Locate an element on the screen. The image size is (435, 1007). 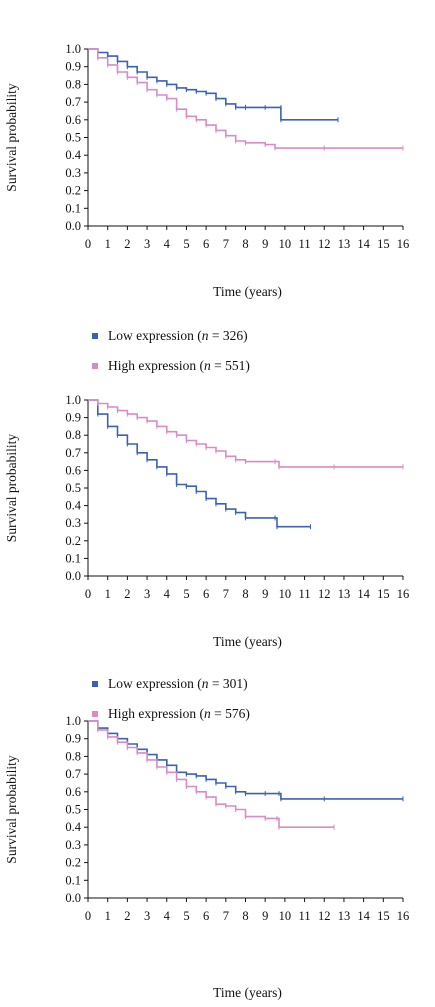
legend-count: = 301) is located at coordinates (227, 683).